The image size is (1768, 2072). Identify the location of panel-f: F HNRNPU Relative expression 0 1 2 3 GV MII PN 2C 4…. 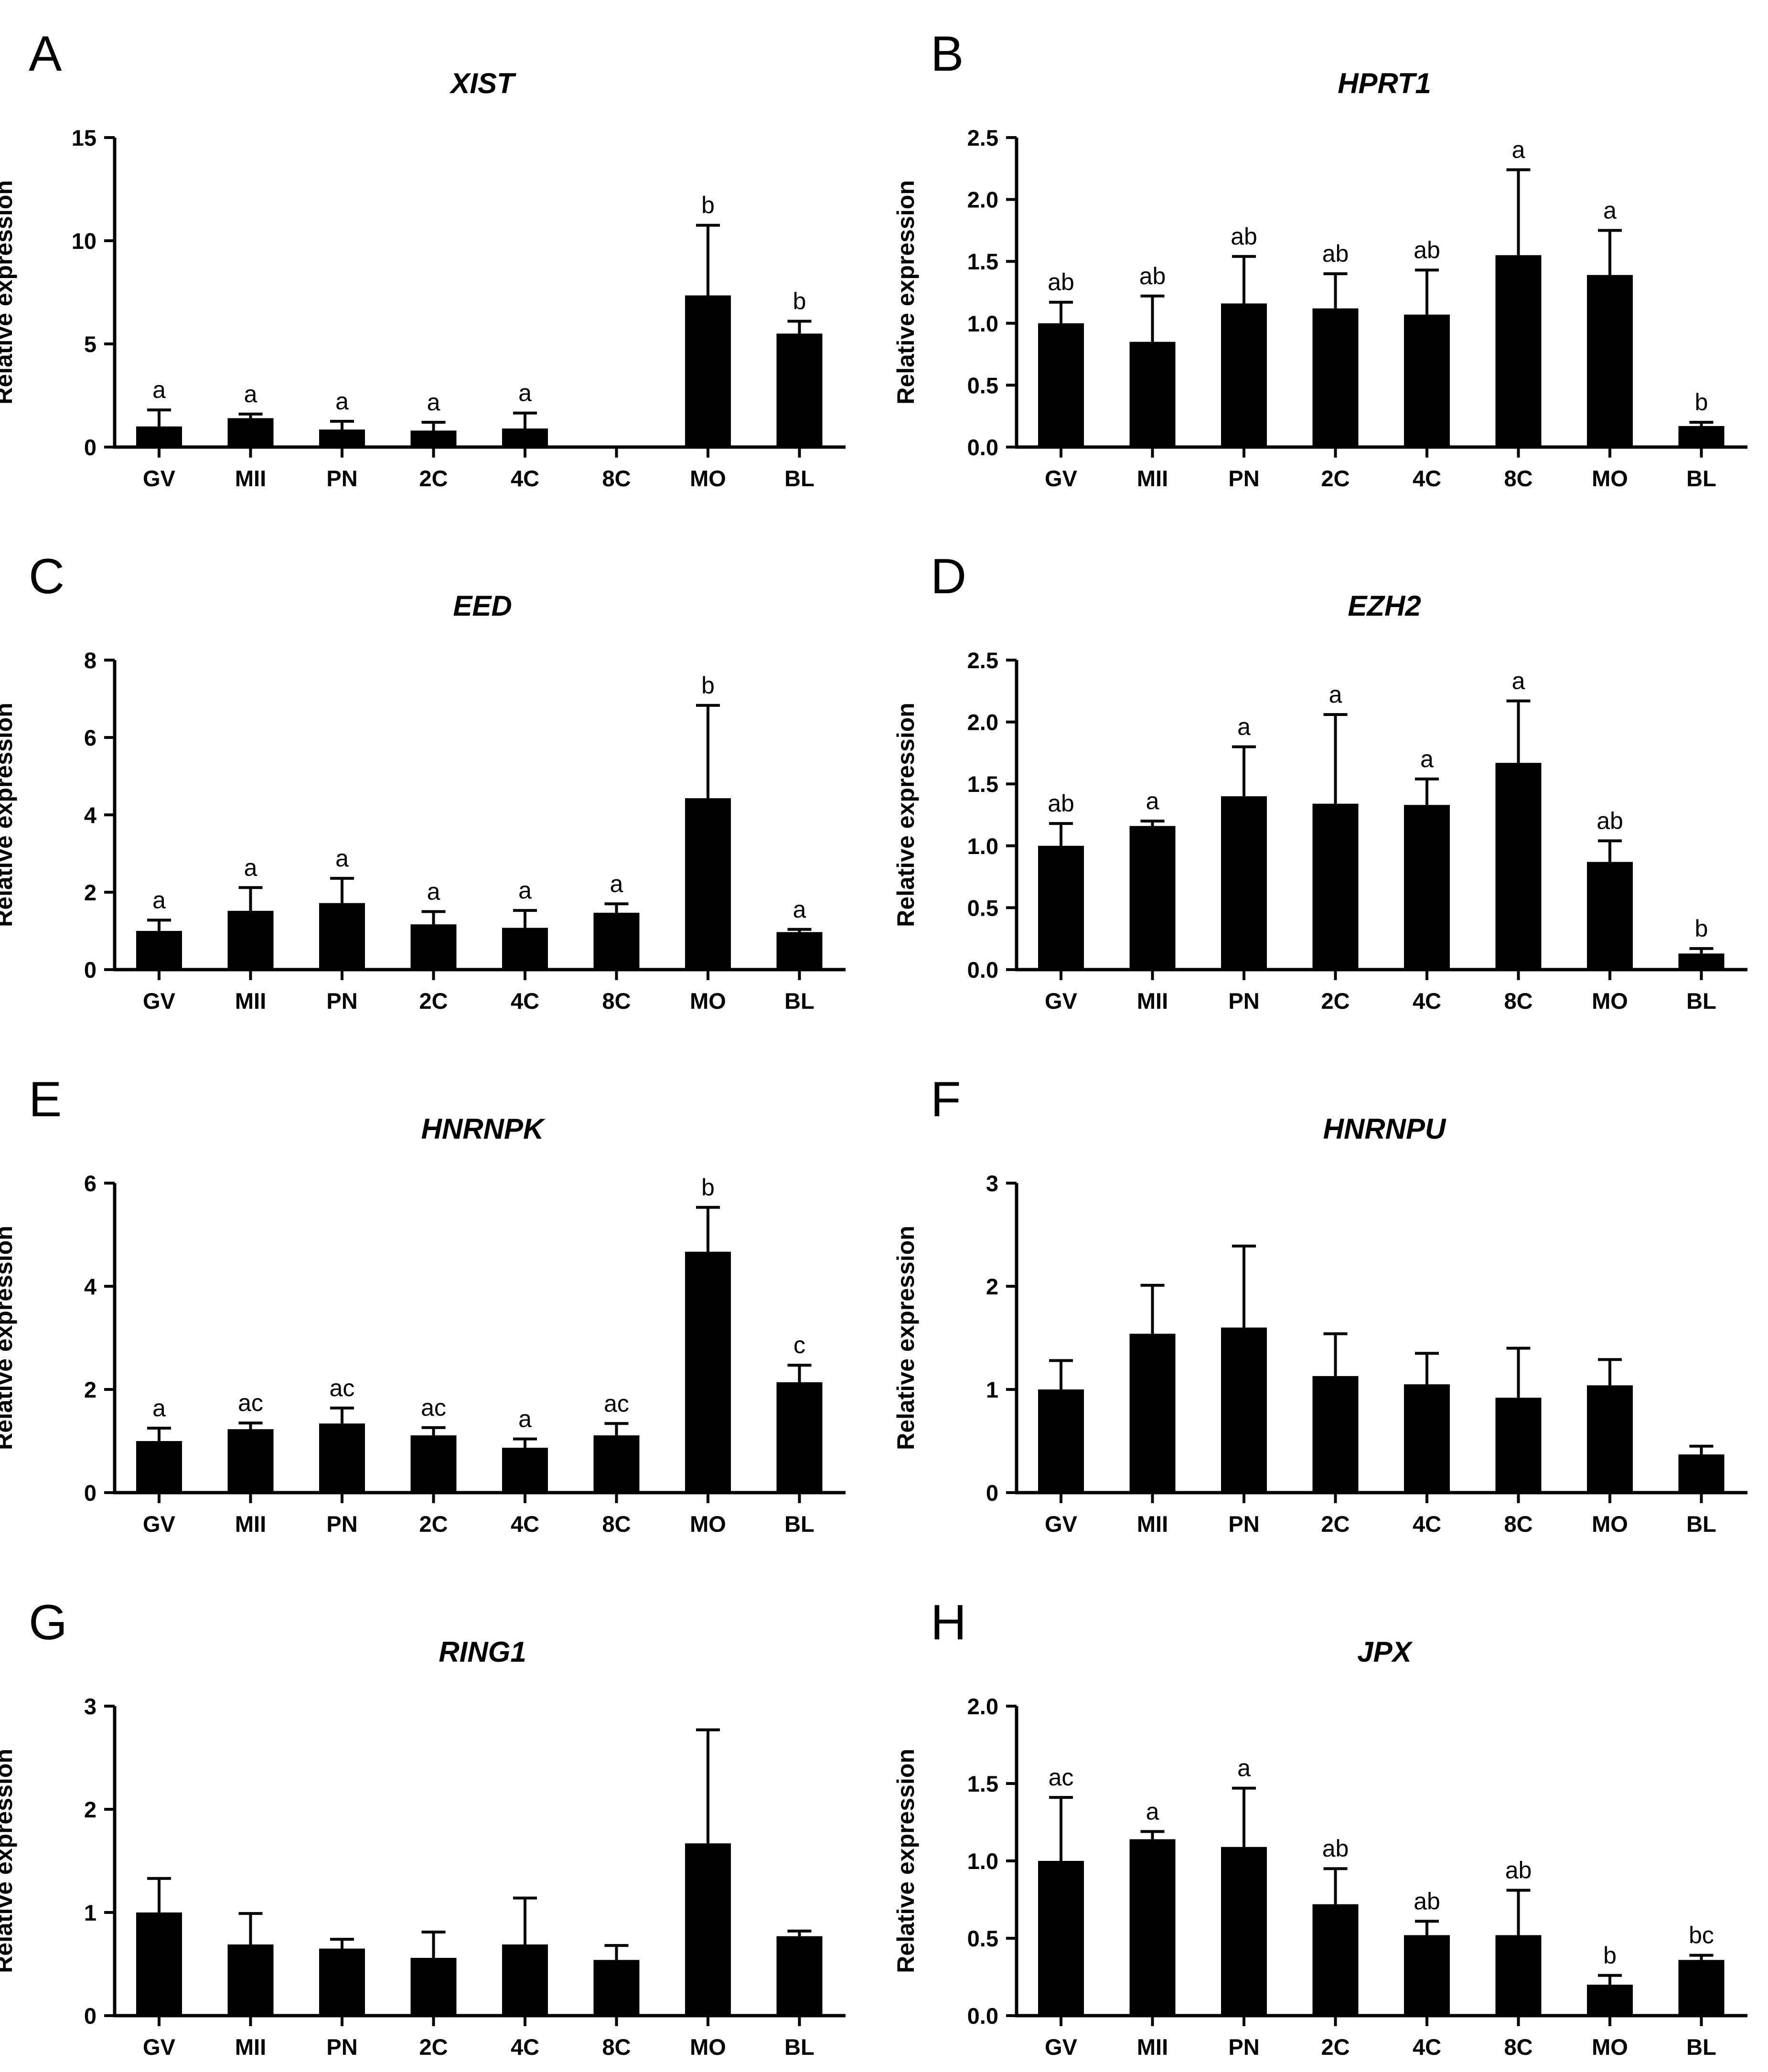
(1319, 1304).